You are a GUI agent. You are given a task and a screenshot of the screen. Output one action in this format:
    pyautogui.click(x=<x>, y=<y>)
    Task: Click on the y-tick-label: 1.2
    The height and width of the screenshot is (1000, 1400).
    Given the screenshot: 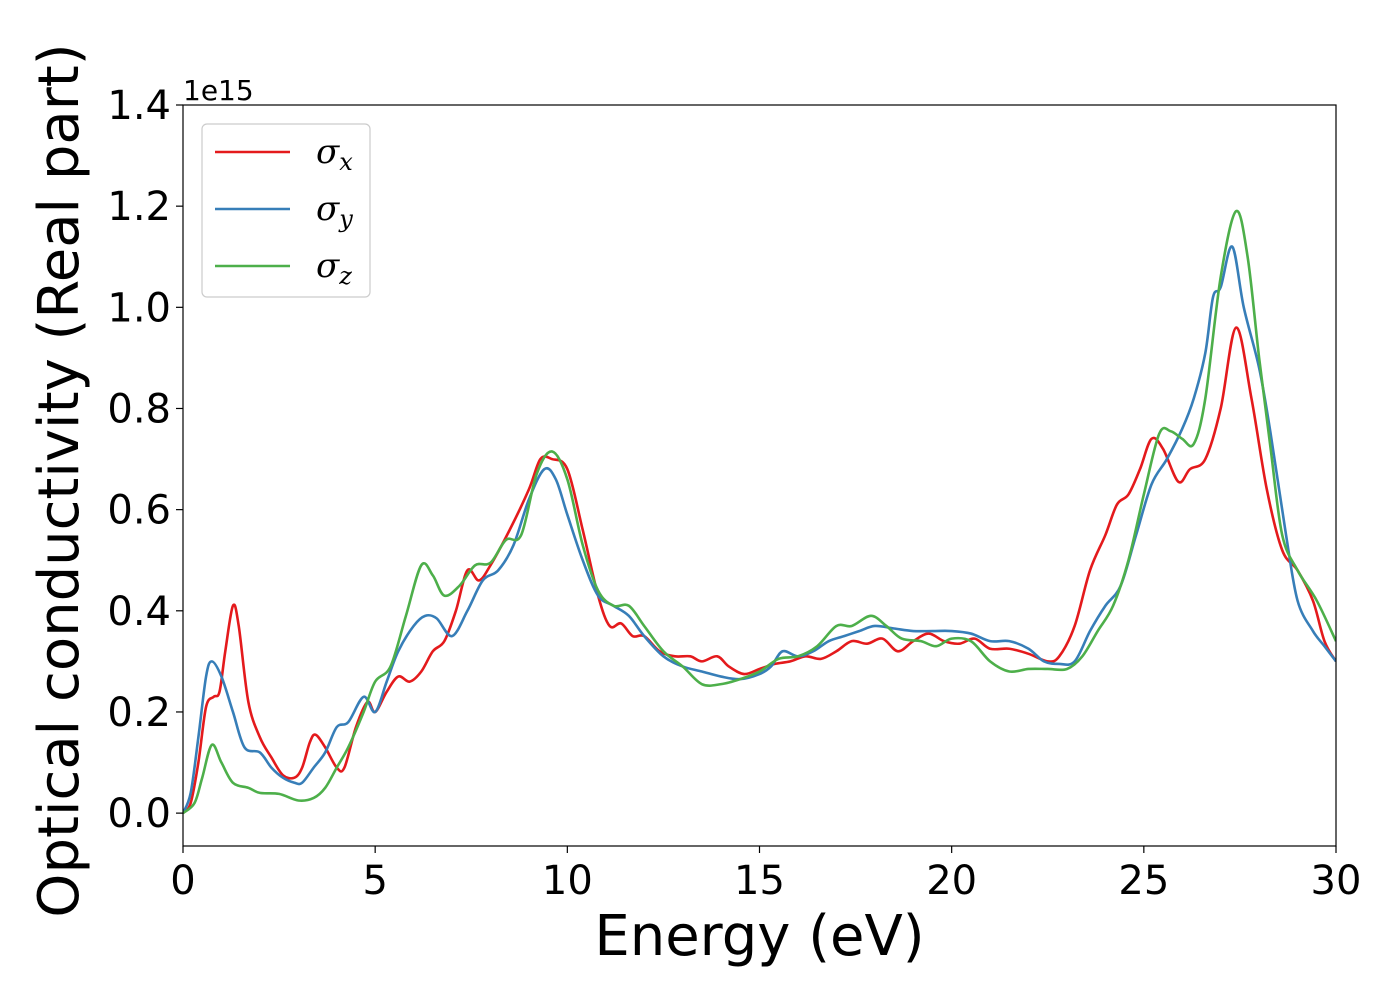 What is the action you would take?
    pyautogui.click(x=139, y=207)
    